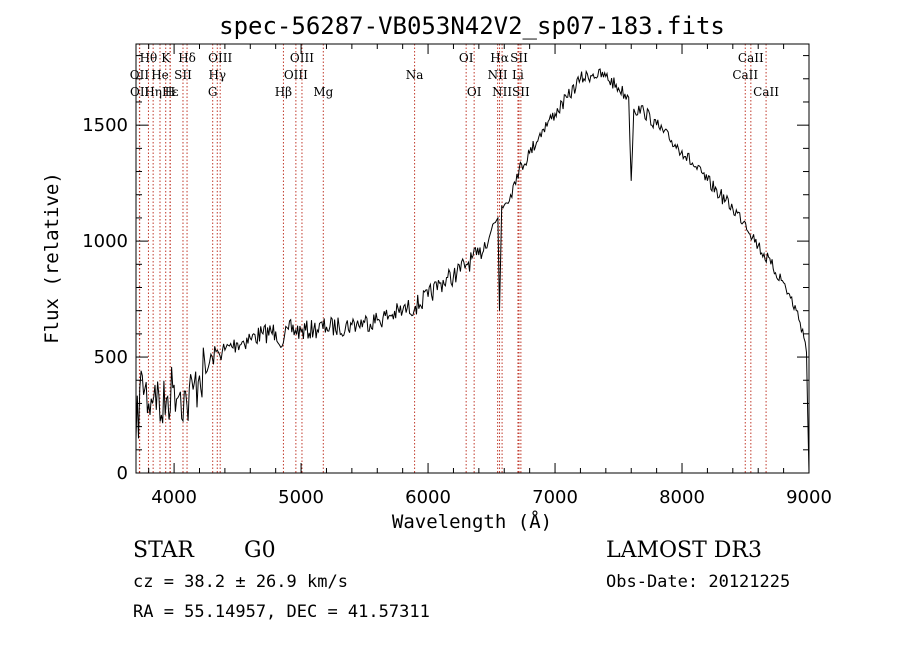 The image size is (900, 649). What do you see at coordinates (301, 497) in the screenshot?
I see `x-tick-label: 5000` at bounding box center [301, 497].